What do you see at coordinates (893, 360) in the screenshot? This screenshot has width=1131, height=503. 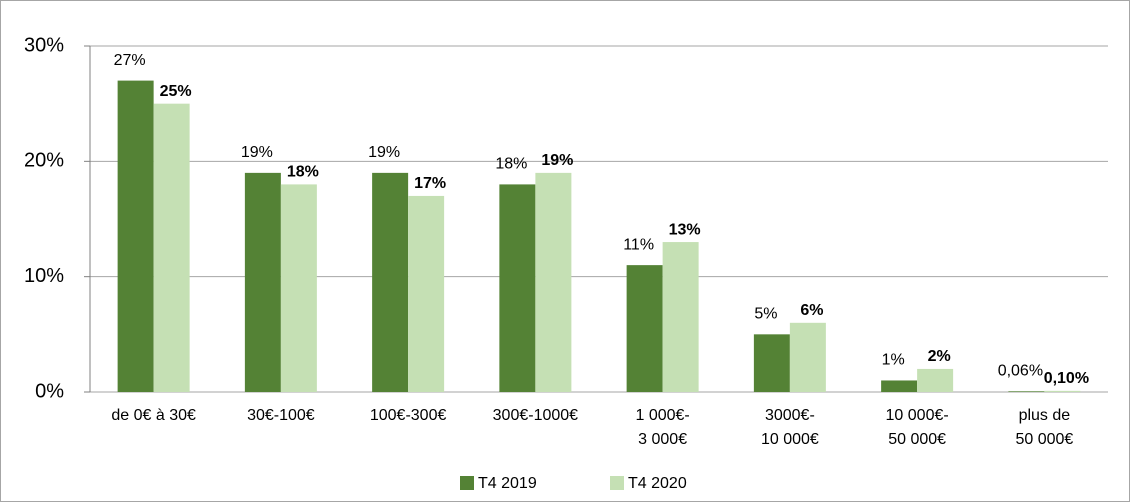 I see `data-label: 1%` at bounding box center [893, 360].